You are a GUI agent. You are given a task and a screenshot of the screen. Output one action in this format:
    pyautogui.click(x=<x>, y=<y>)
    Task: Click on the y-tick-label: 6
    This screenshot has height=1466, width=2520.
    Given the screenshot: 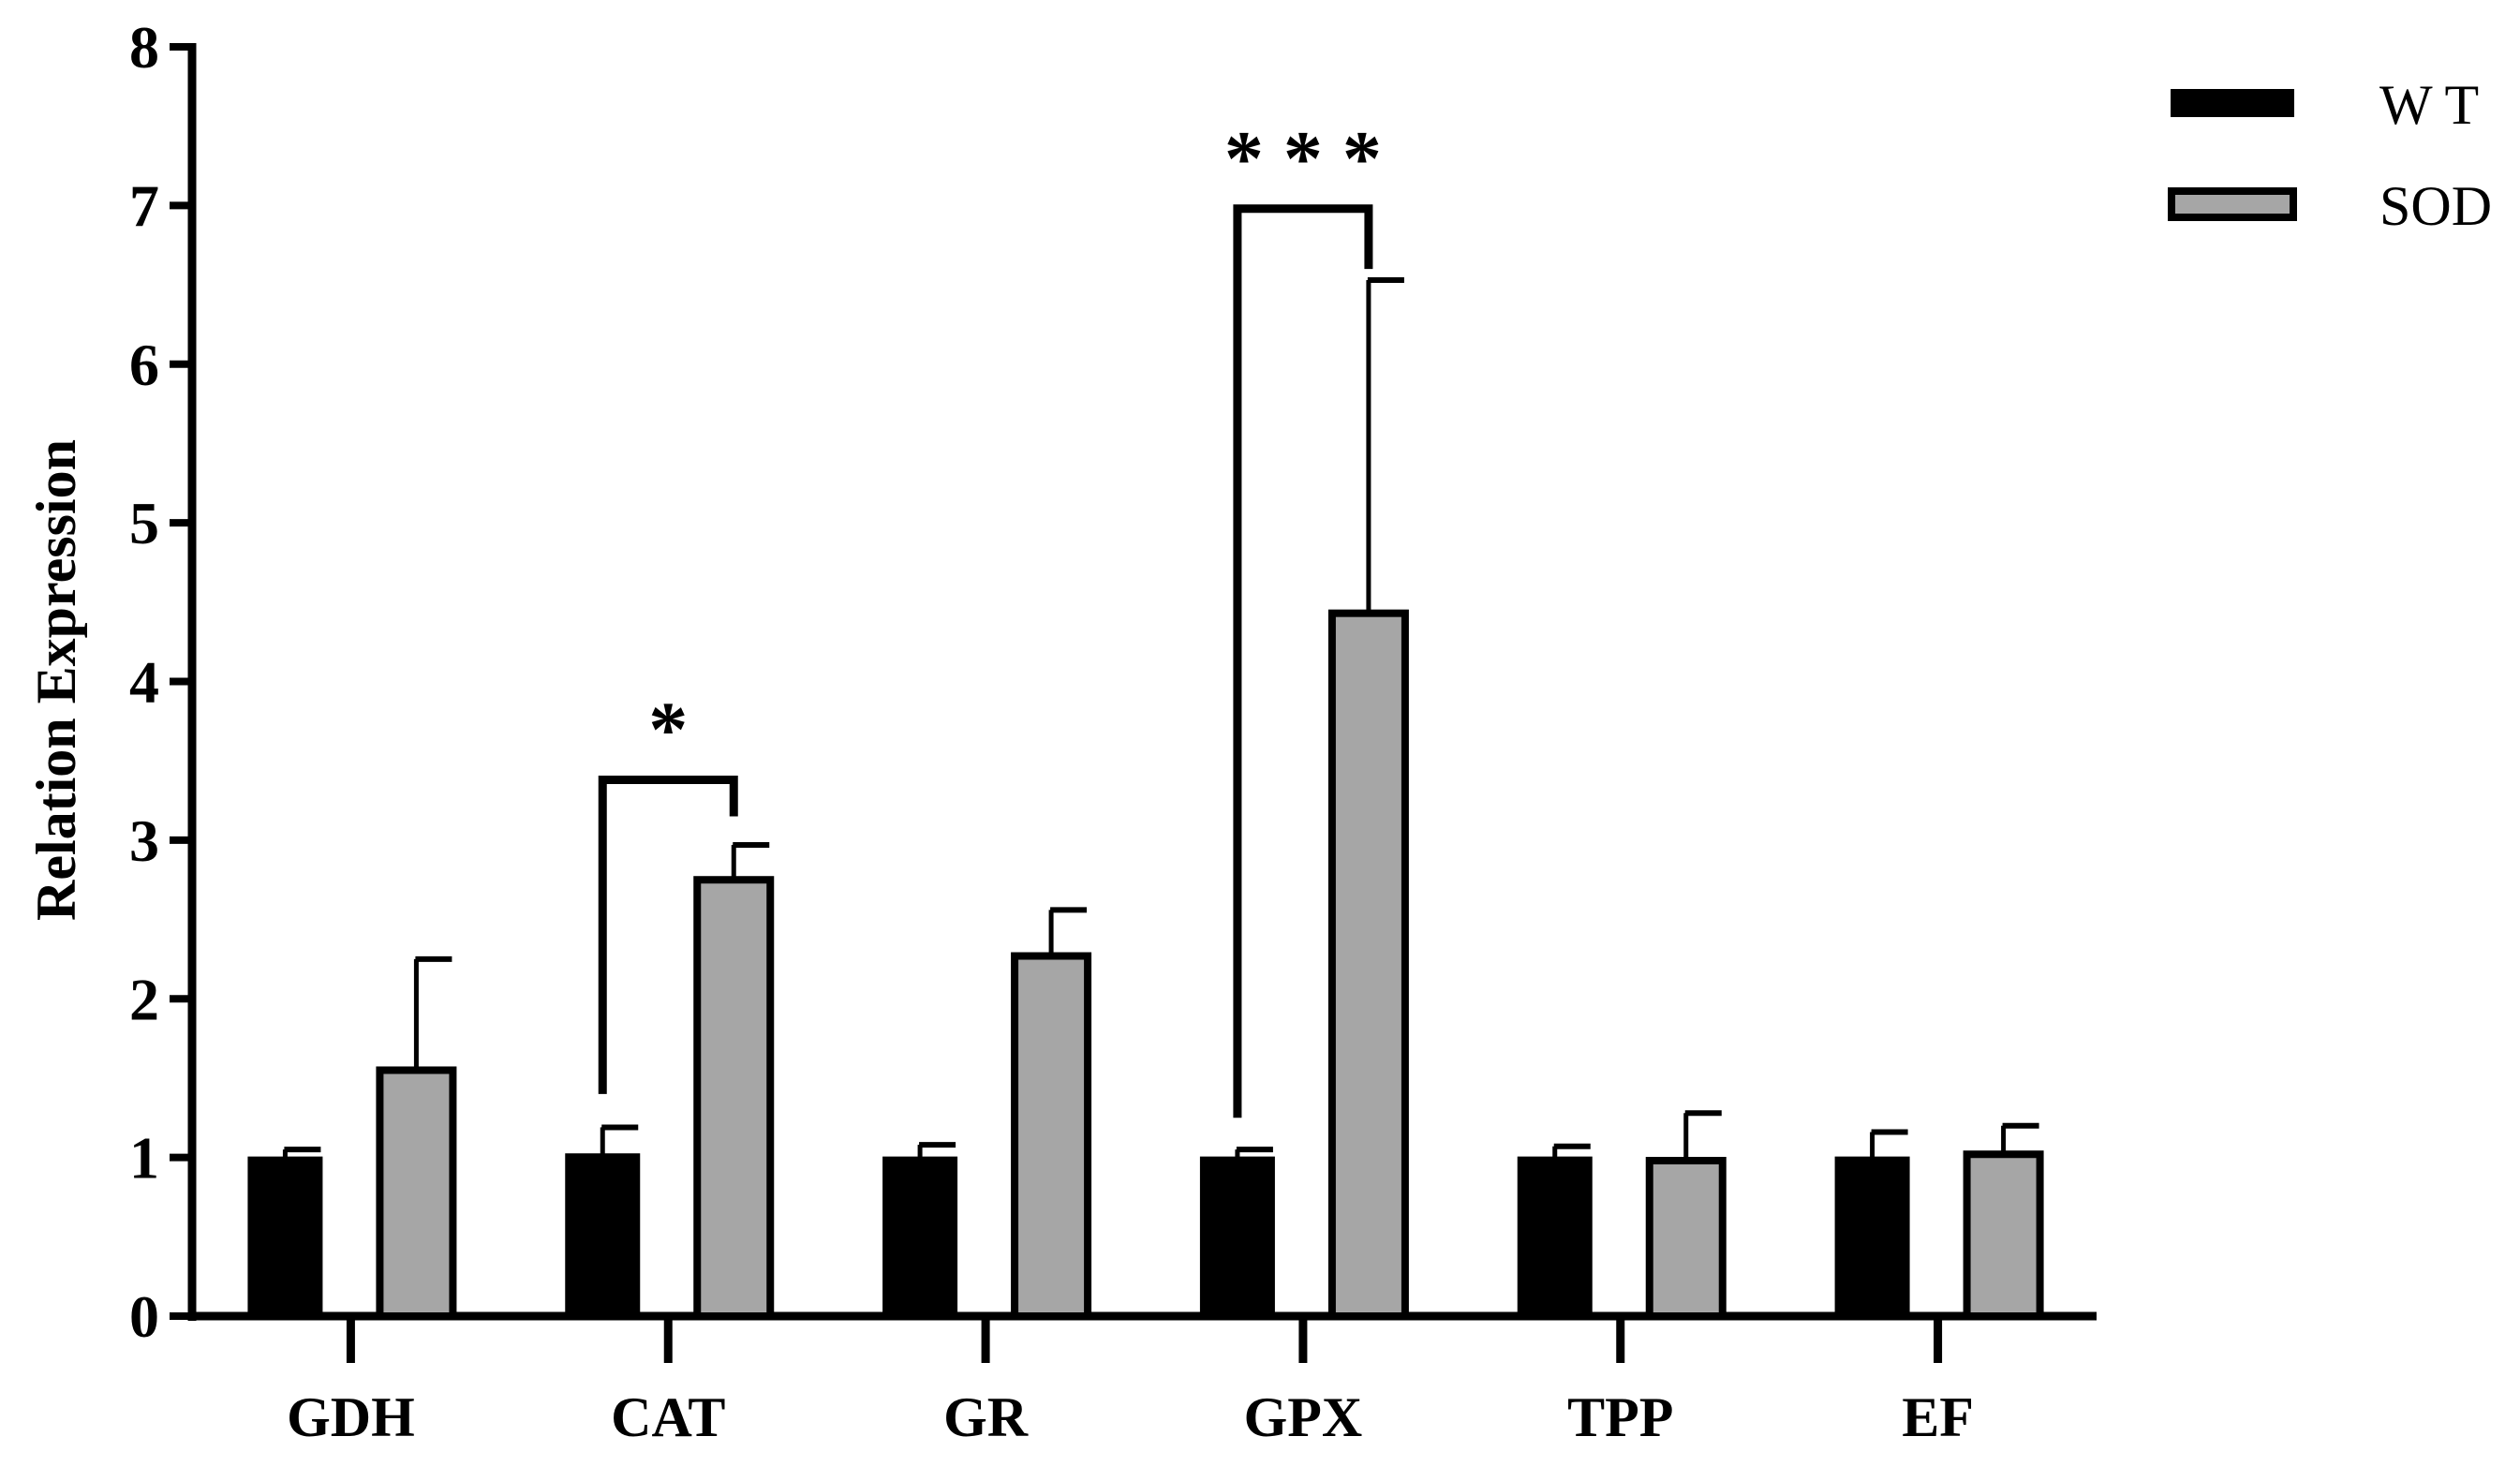 What is the action you would take?
    pyautogui.click(x=144, y=365)
    